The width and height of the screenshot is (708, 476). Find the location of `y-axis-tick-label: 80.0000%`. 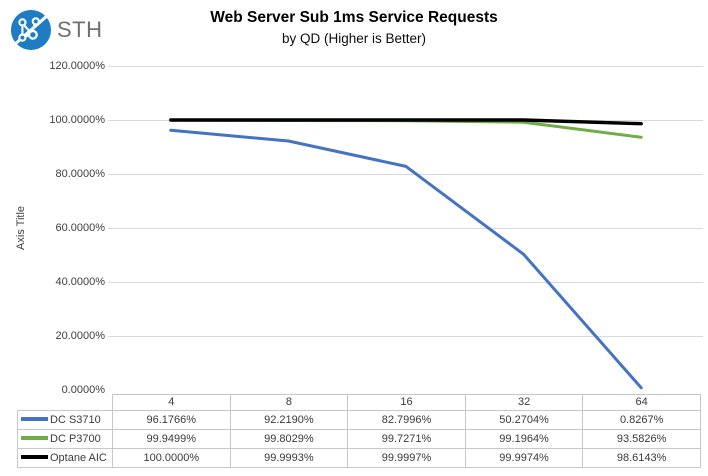

y-axis-tick-label: 80.0000% is located at coordinates (80, 174).